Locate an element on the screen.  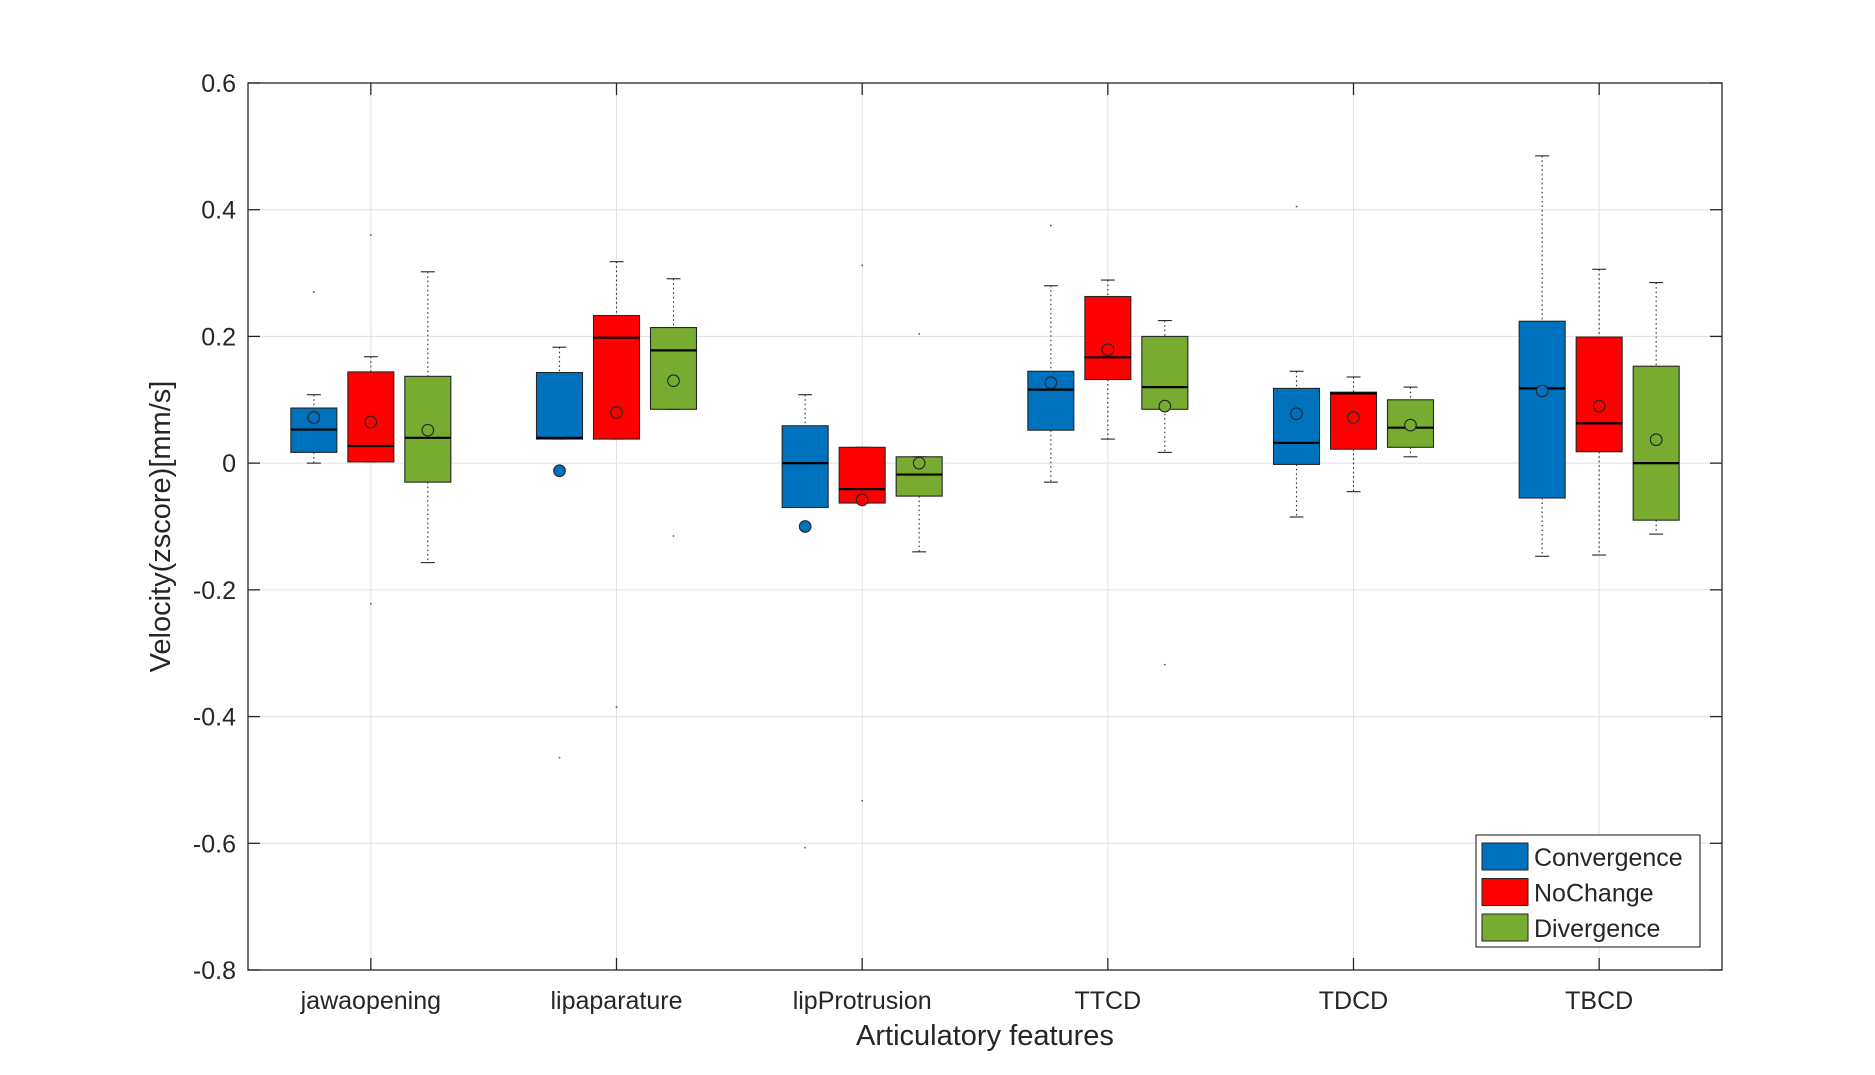
legend-item-nochange: NoChange is located at coordinates (1567, 893).